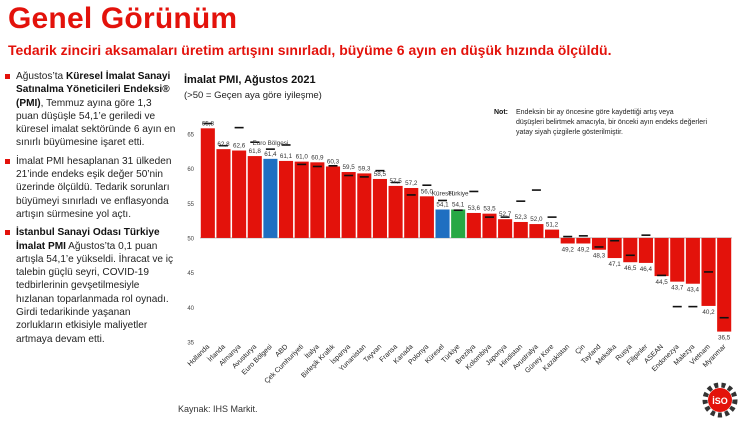 The image size is (740, 422). Describe the element at coordinates (458, 204) in the screenshot. I see `value-label-16: 54,1` at that location.